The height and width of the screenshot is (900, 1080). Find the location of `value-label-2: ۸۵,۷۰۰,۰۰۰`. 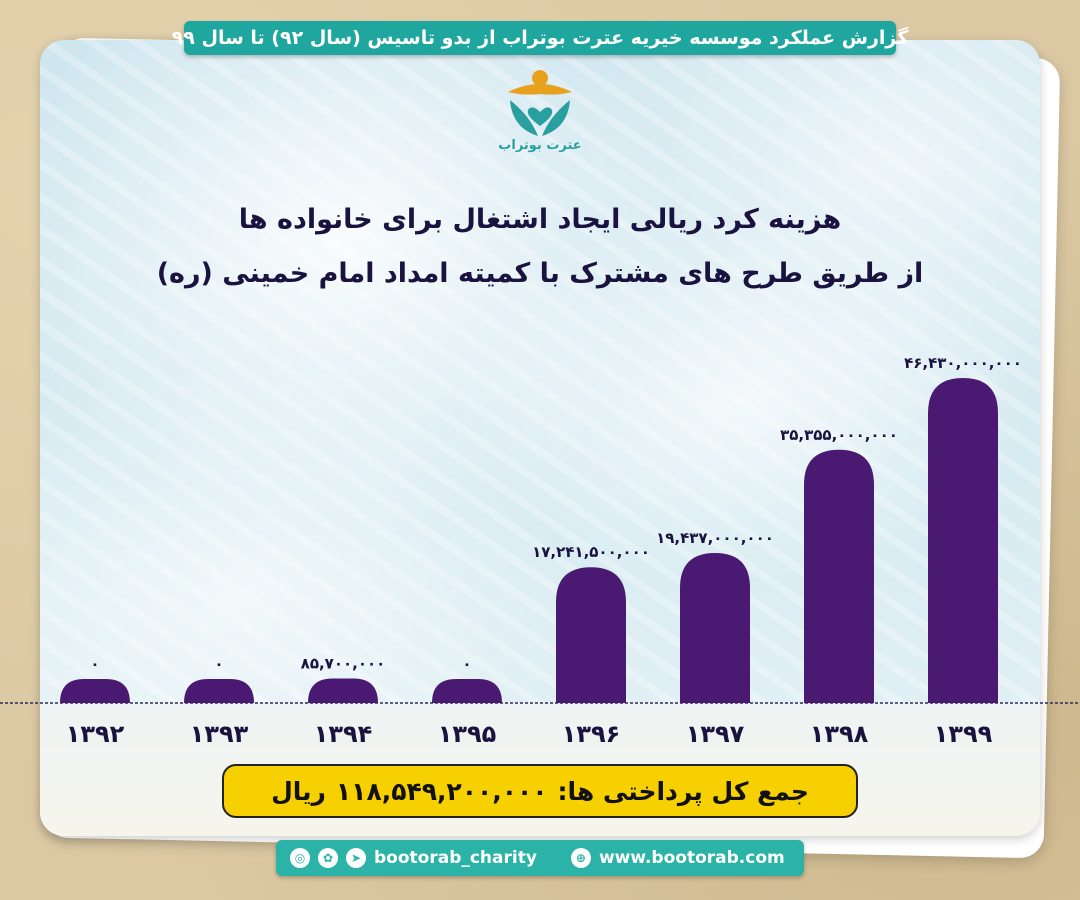

value-label-2: ۸۵,۷۰۰,۰۰۰ is located at coordinates (343, 663).